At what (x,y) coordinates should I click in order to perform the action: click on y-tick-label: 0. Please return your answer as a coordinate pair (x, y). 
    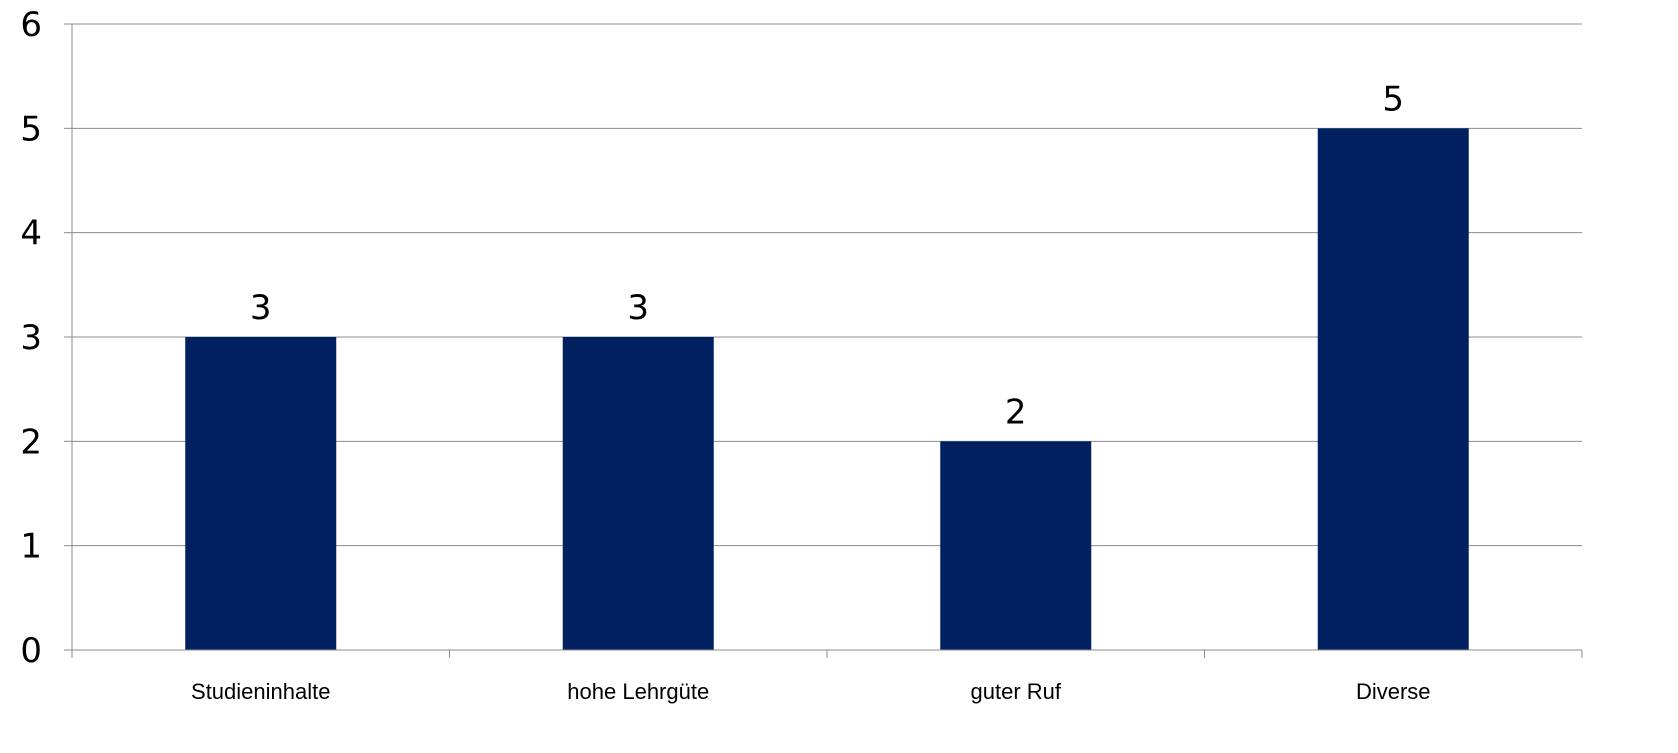
    Looking at the image, I should click on (31, 651).